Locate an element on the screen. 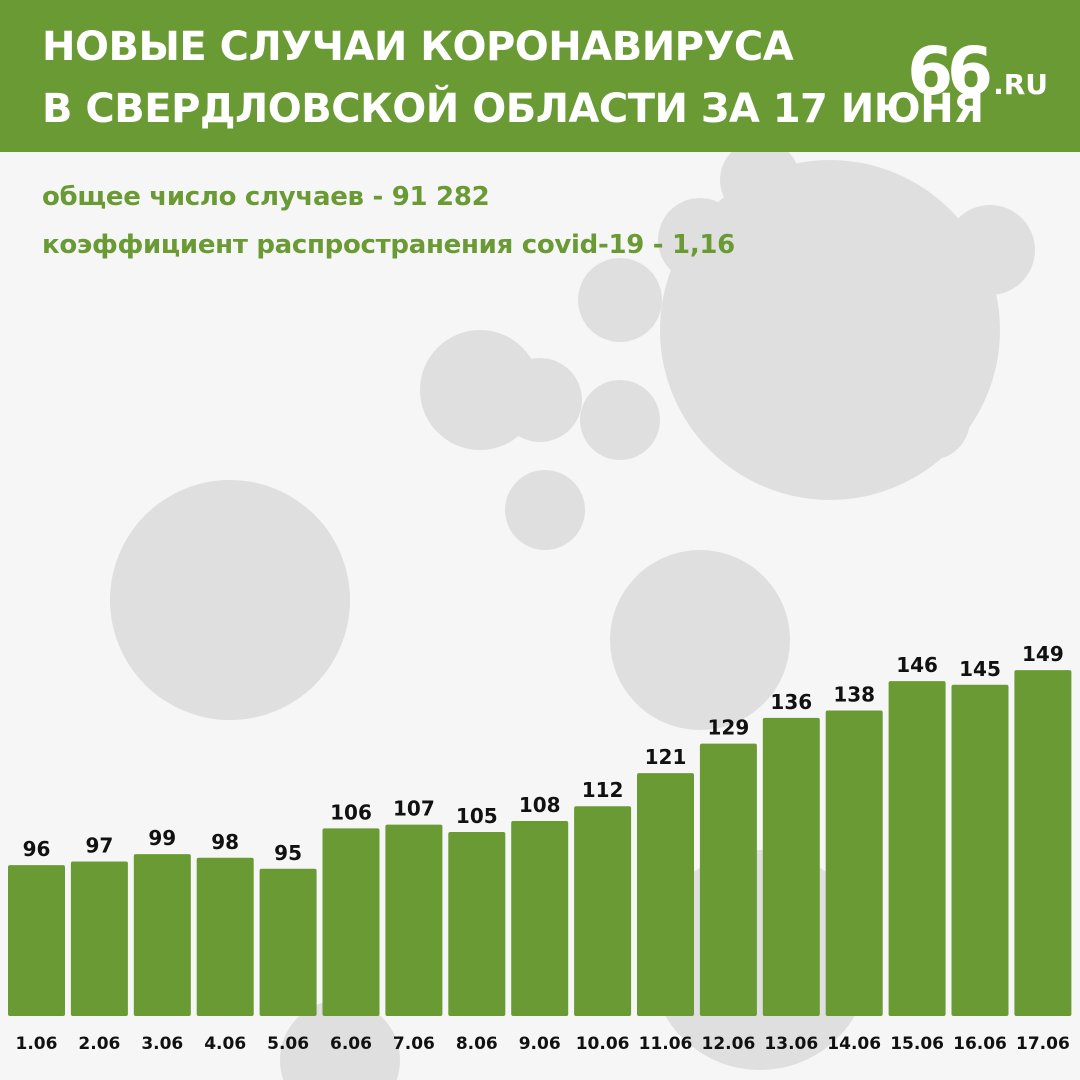 The width and height of the screenshot is (1080, 1080). tick-label-9.06: 9.06 is located at coordinates (540, 1044).